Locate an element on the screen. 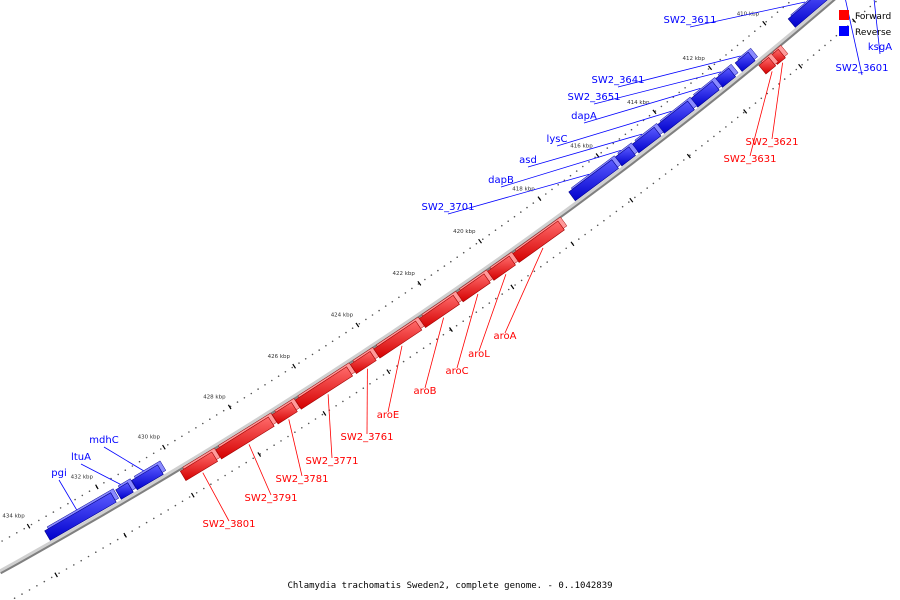 The height and width of the screenshot is (600, 900). gene-label-lysC: lysC is located at coordinates (557, 139).